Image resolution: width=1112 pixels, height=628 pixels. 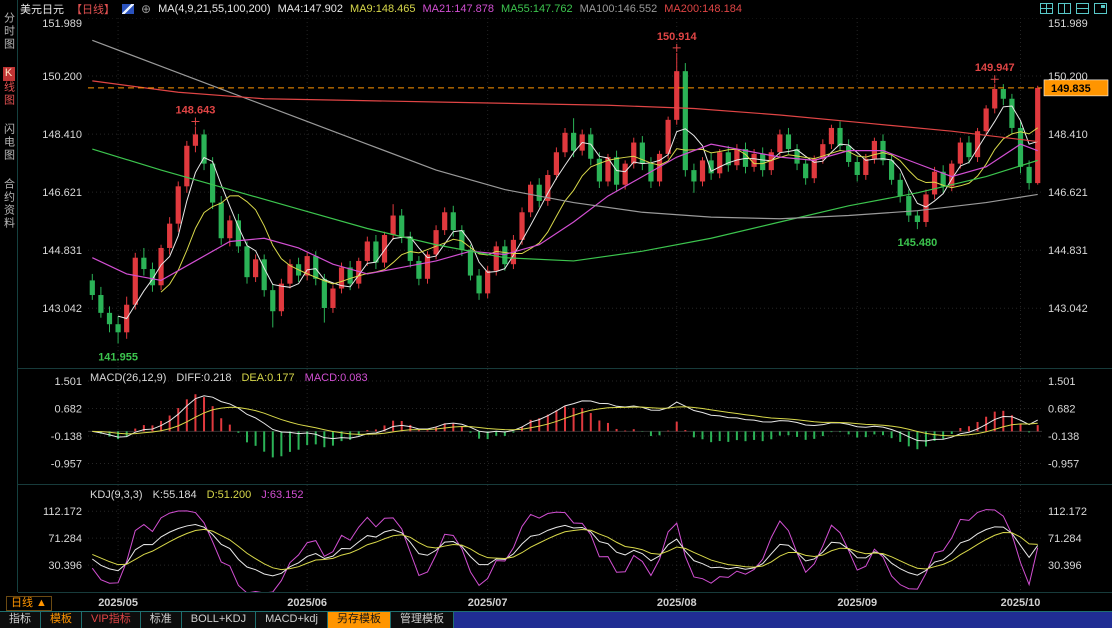 I want to click on tab-indicators: 指标, so click(x=20, y=620).